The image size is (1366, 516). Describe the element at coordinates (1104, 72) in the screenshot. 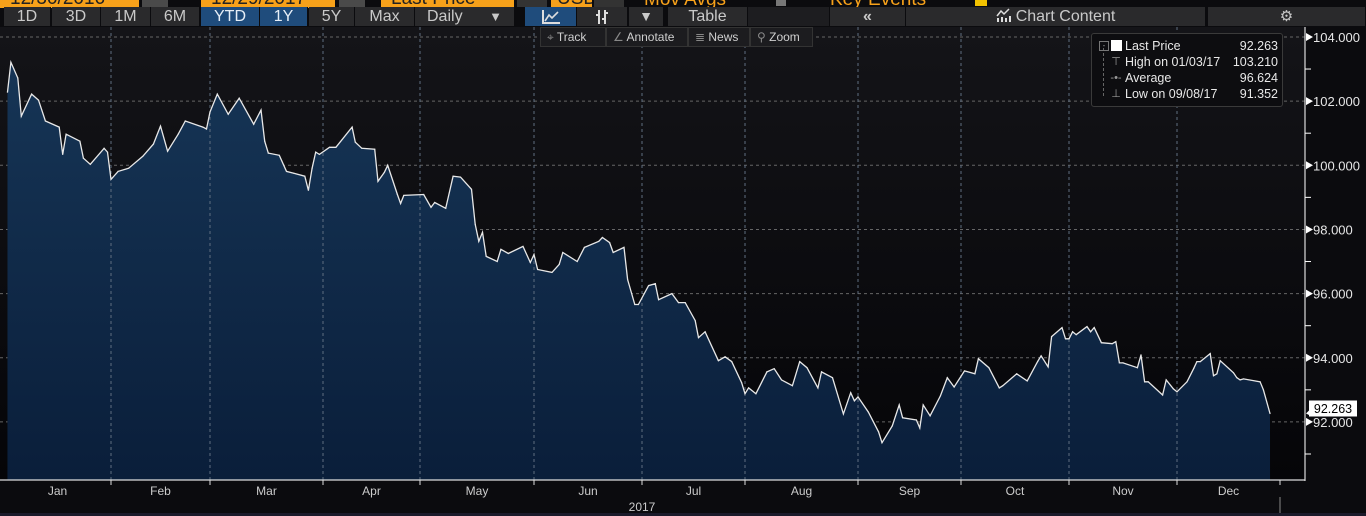

I see `legend-tree-line` at that location.